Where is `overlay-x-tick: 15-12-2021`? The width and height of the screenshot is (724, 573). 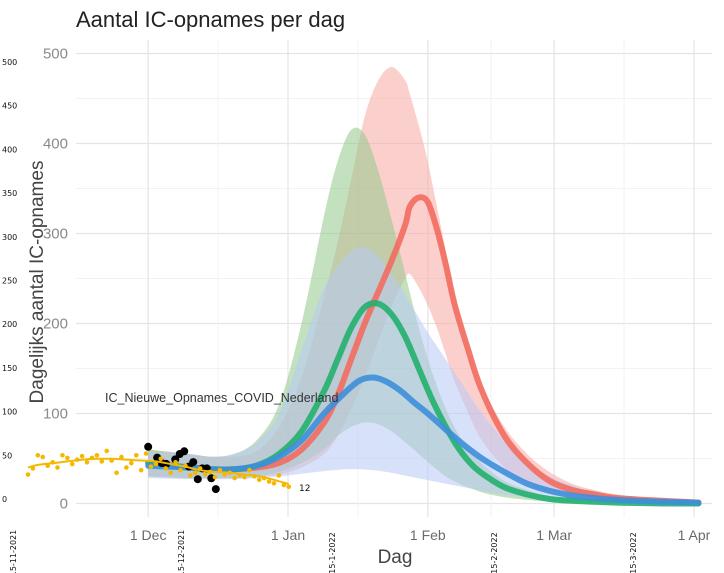
overlay-x-tick: 15-12-2021 is located at coordinates (181, 551).